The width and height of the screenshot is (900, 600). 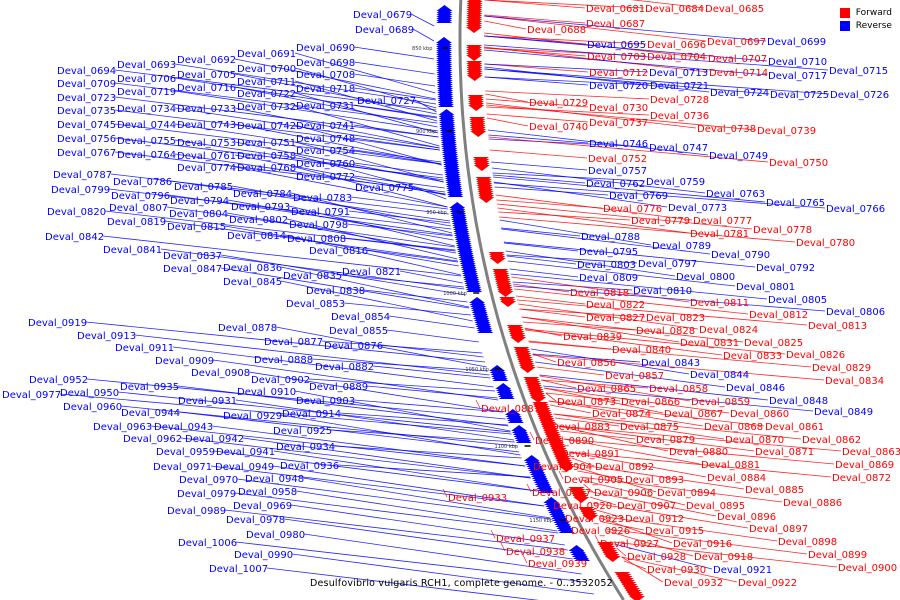 What do you see at coordinates (182, 467) in the screenshot?
I see `gene-label: Deval_0971` at bounding box center [182, 467].